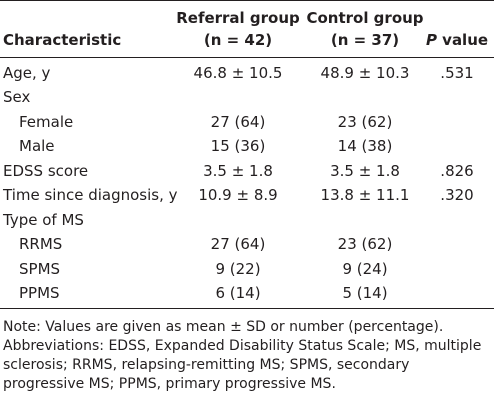  I want to click on table-bottom-rule, so click(247, 308).